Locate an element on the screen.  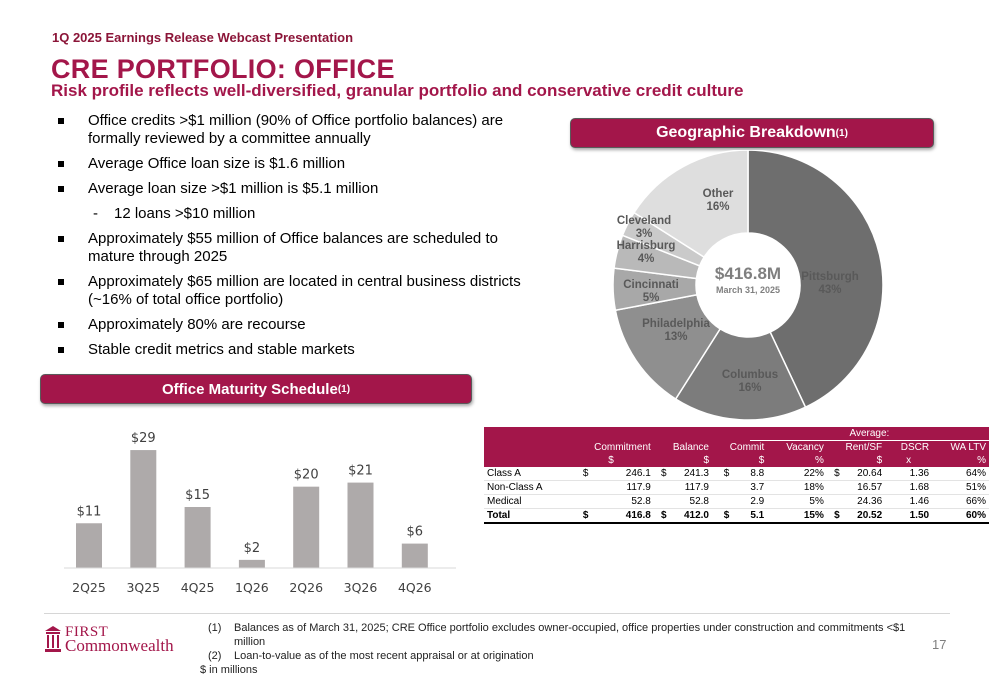
logo-line-1: FIRST is located at coordinates (87, 632).